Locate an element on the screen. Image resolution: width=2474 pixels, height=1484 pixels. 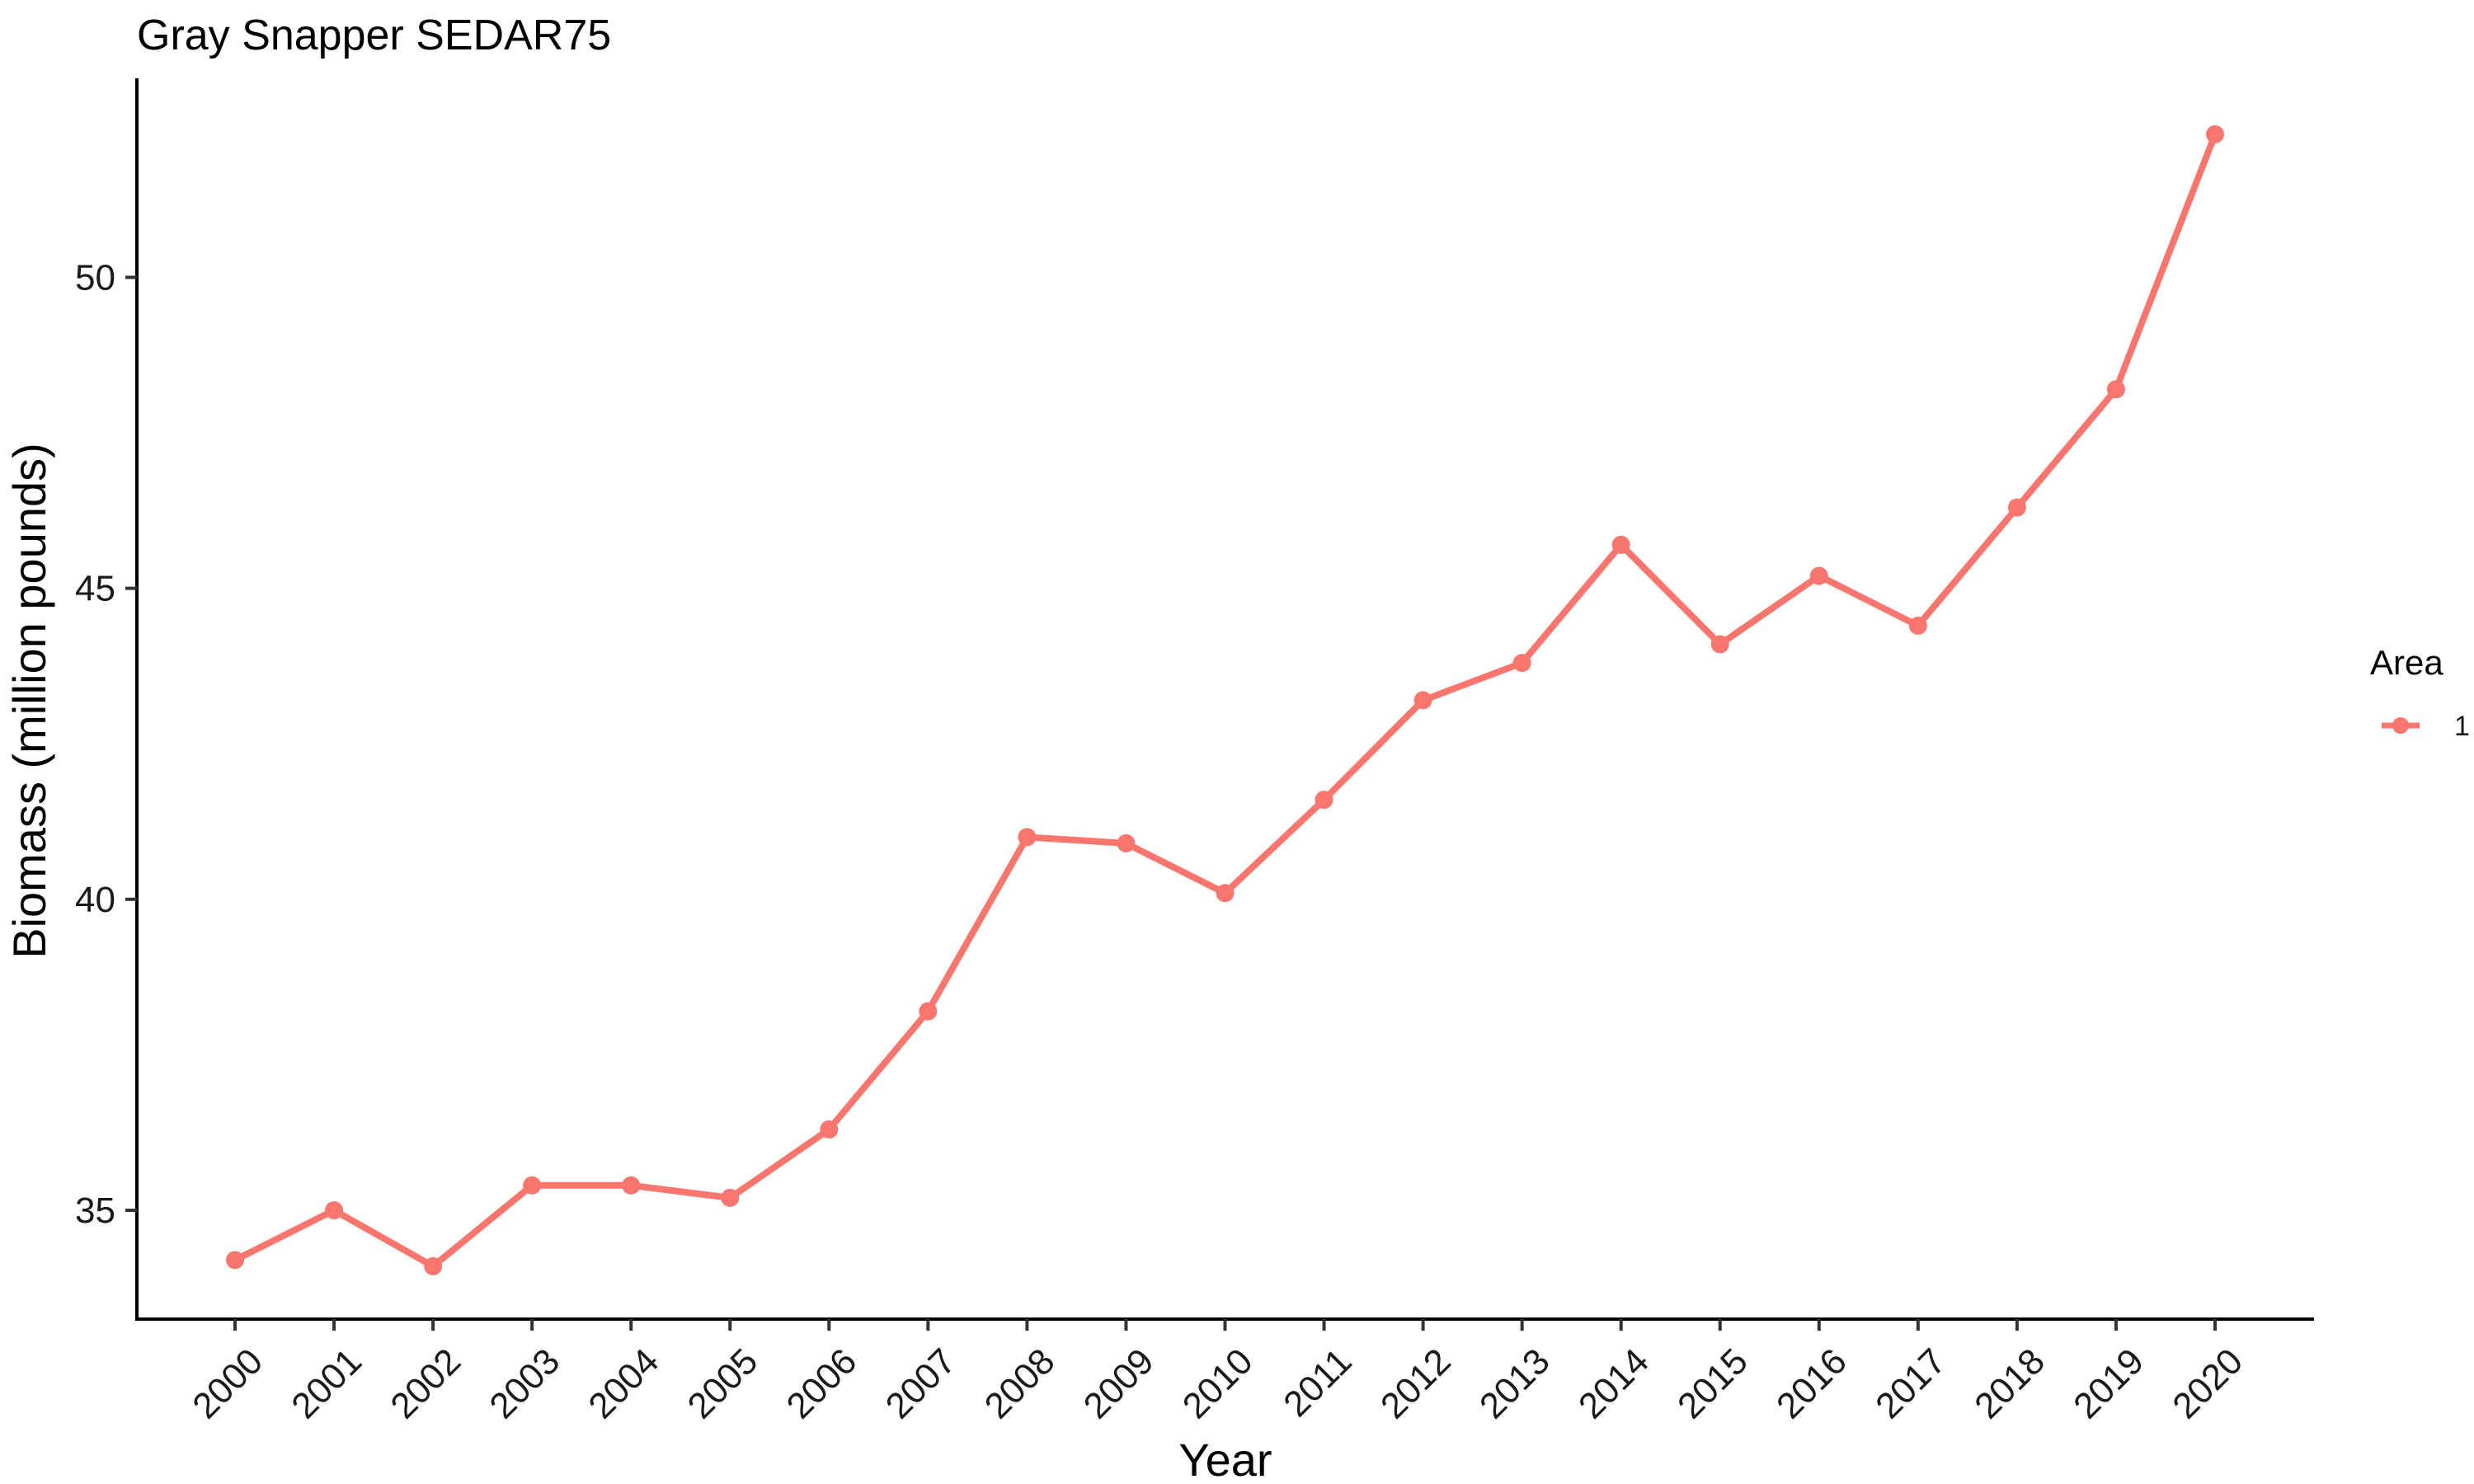
x-tick-label: 2014 is located at coordinates (1614, 1383).